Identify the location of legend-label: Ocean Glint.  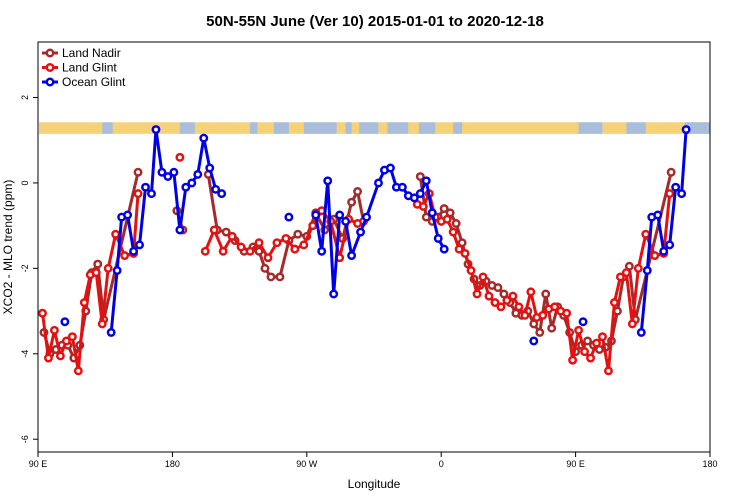
(94, 82).